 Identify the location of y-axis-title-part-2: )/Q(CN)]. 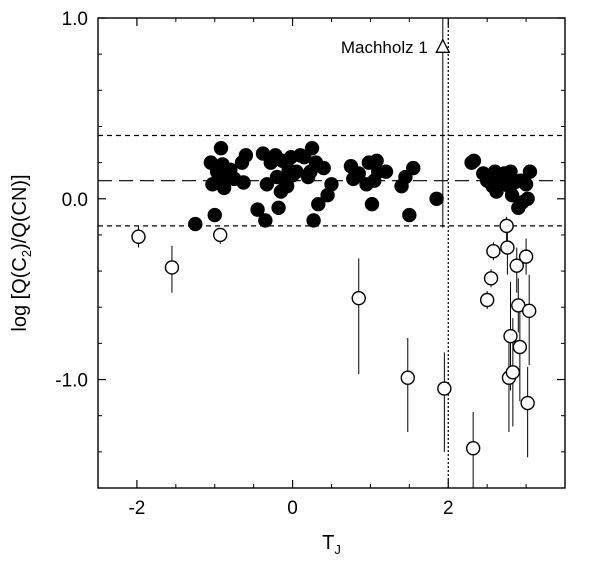
(20, 212).